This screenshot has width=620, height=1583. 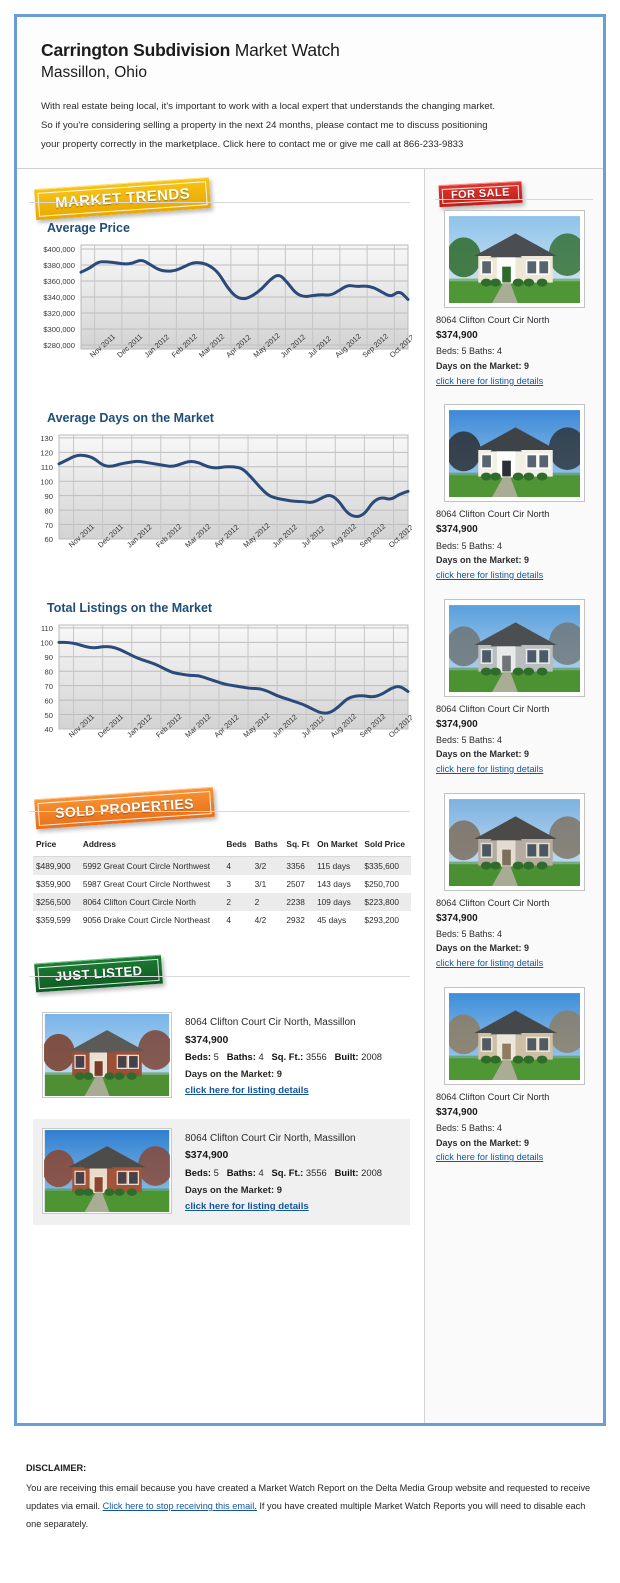 What do you see at coordinates (136, 50) in the screenshot?
I see `page-title-subdivision: Carrington Subdivision` at bounding box center [136, 50].